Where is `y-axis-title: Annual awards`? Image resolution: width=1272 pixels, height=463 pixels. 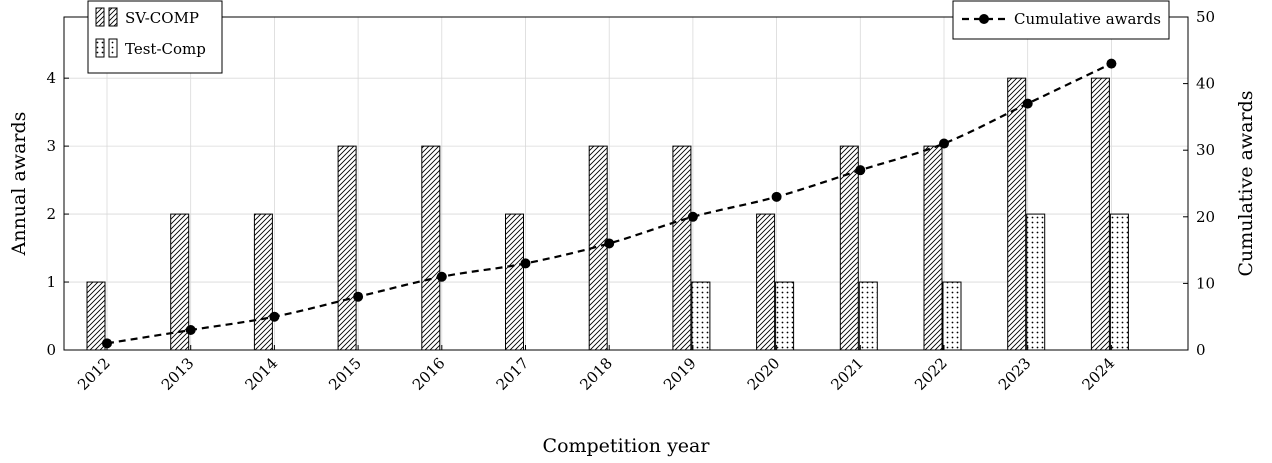 y-axis-title: Annual awards is located at coordinates (19, 184).